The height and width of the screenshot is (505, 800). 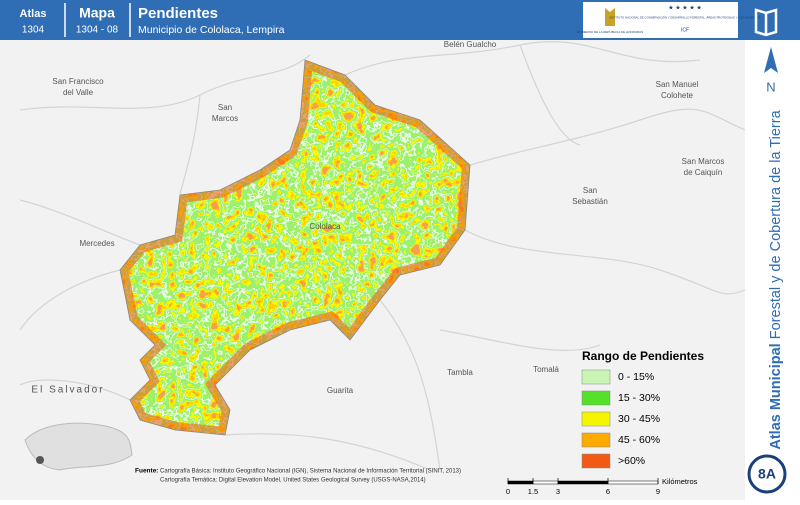 What do you see at coordinates (631, 461) in the screenshot?
I see `legend-label: >60%` at bounding box center [631, 461].